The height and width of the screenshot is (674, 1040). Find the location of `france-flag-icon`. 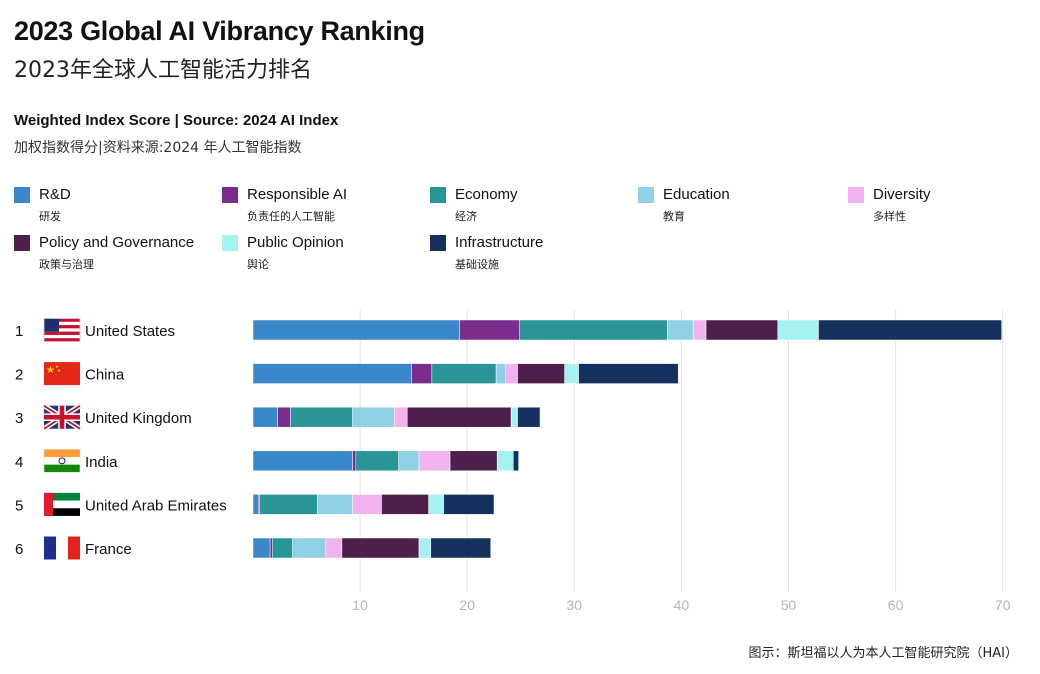

france-flag-icon is located at coordinates (62, 548).